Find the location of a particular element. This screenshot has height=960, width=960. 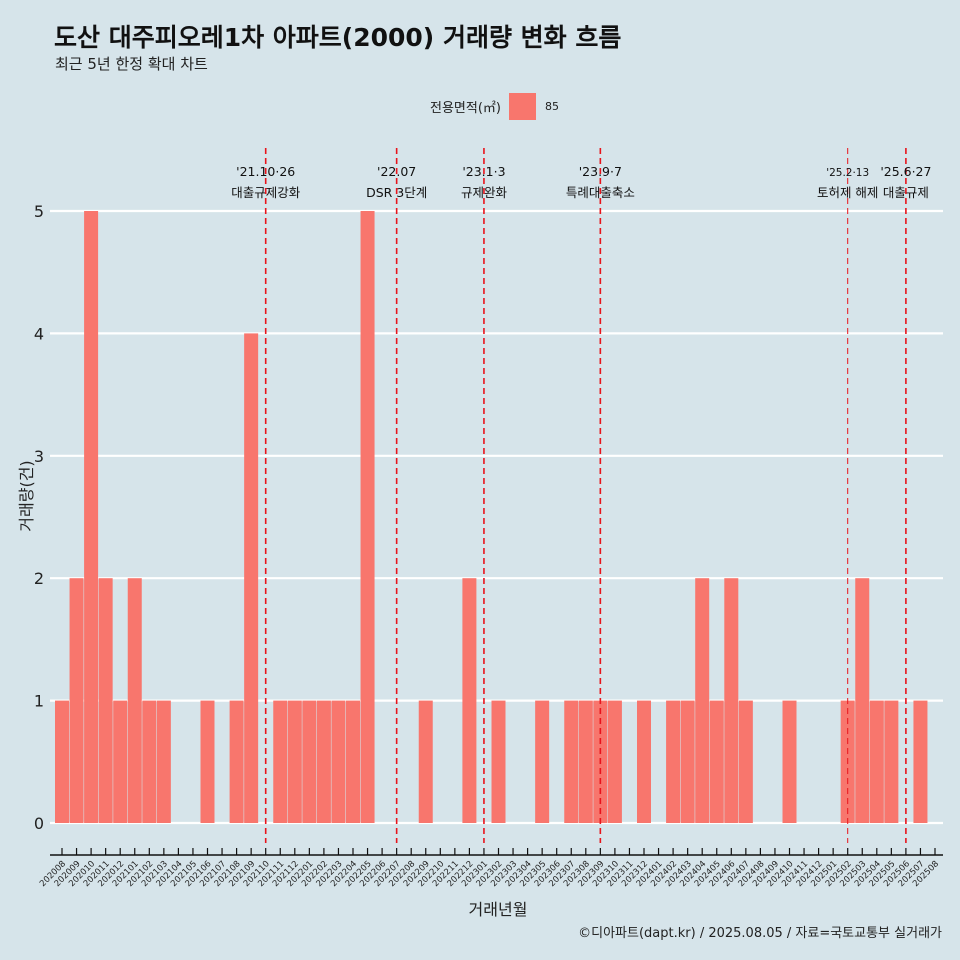

legend-title: 전용면적(㎡) is located at coordinates (465, 108).